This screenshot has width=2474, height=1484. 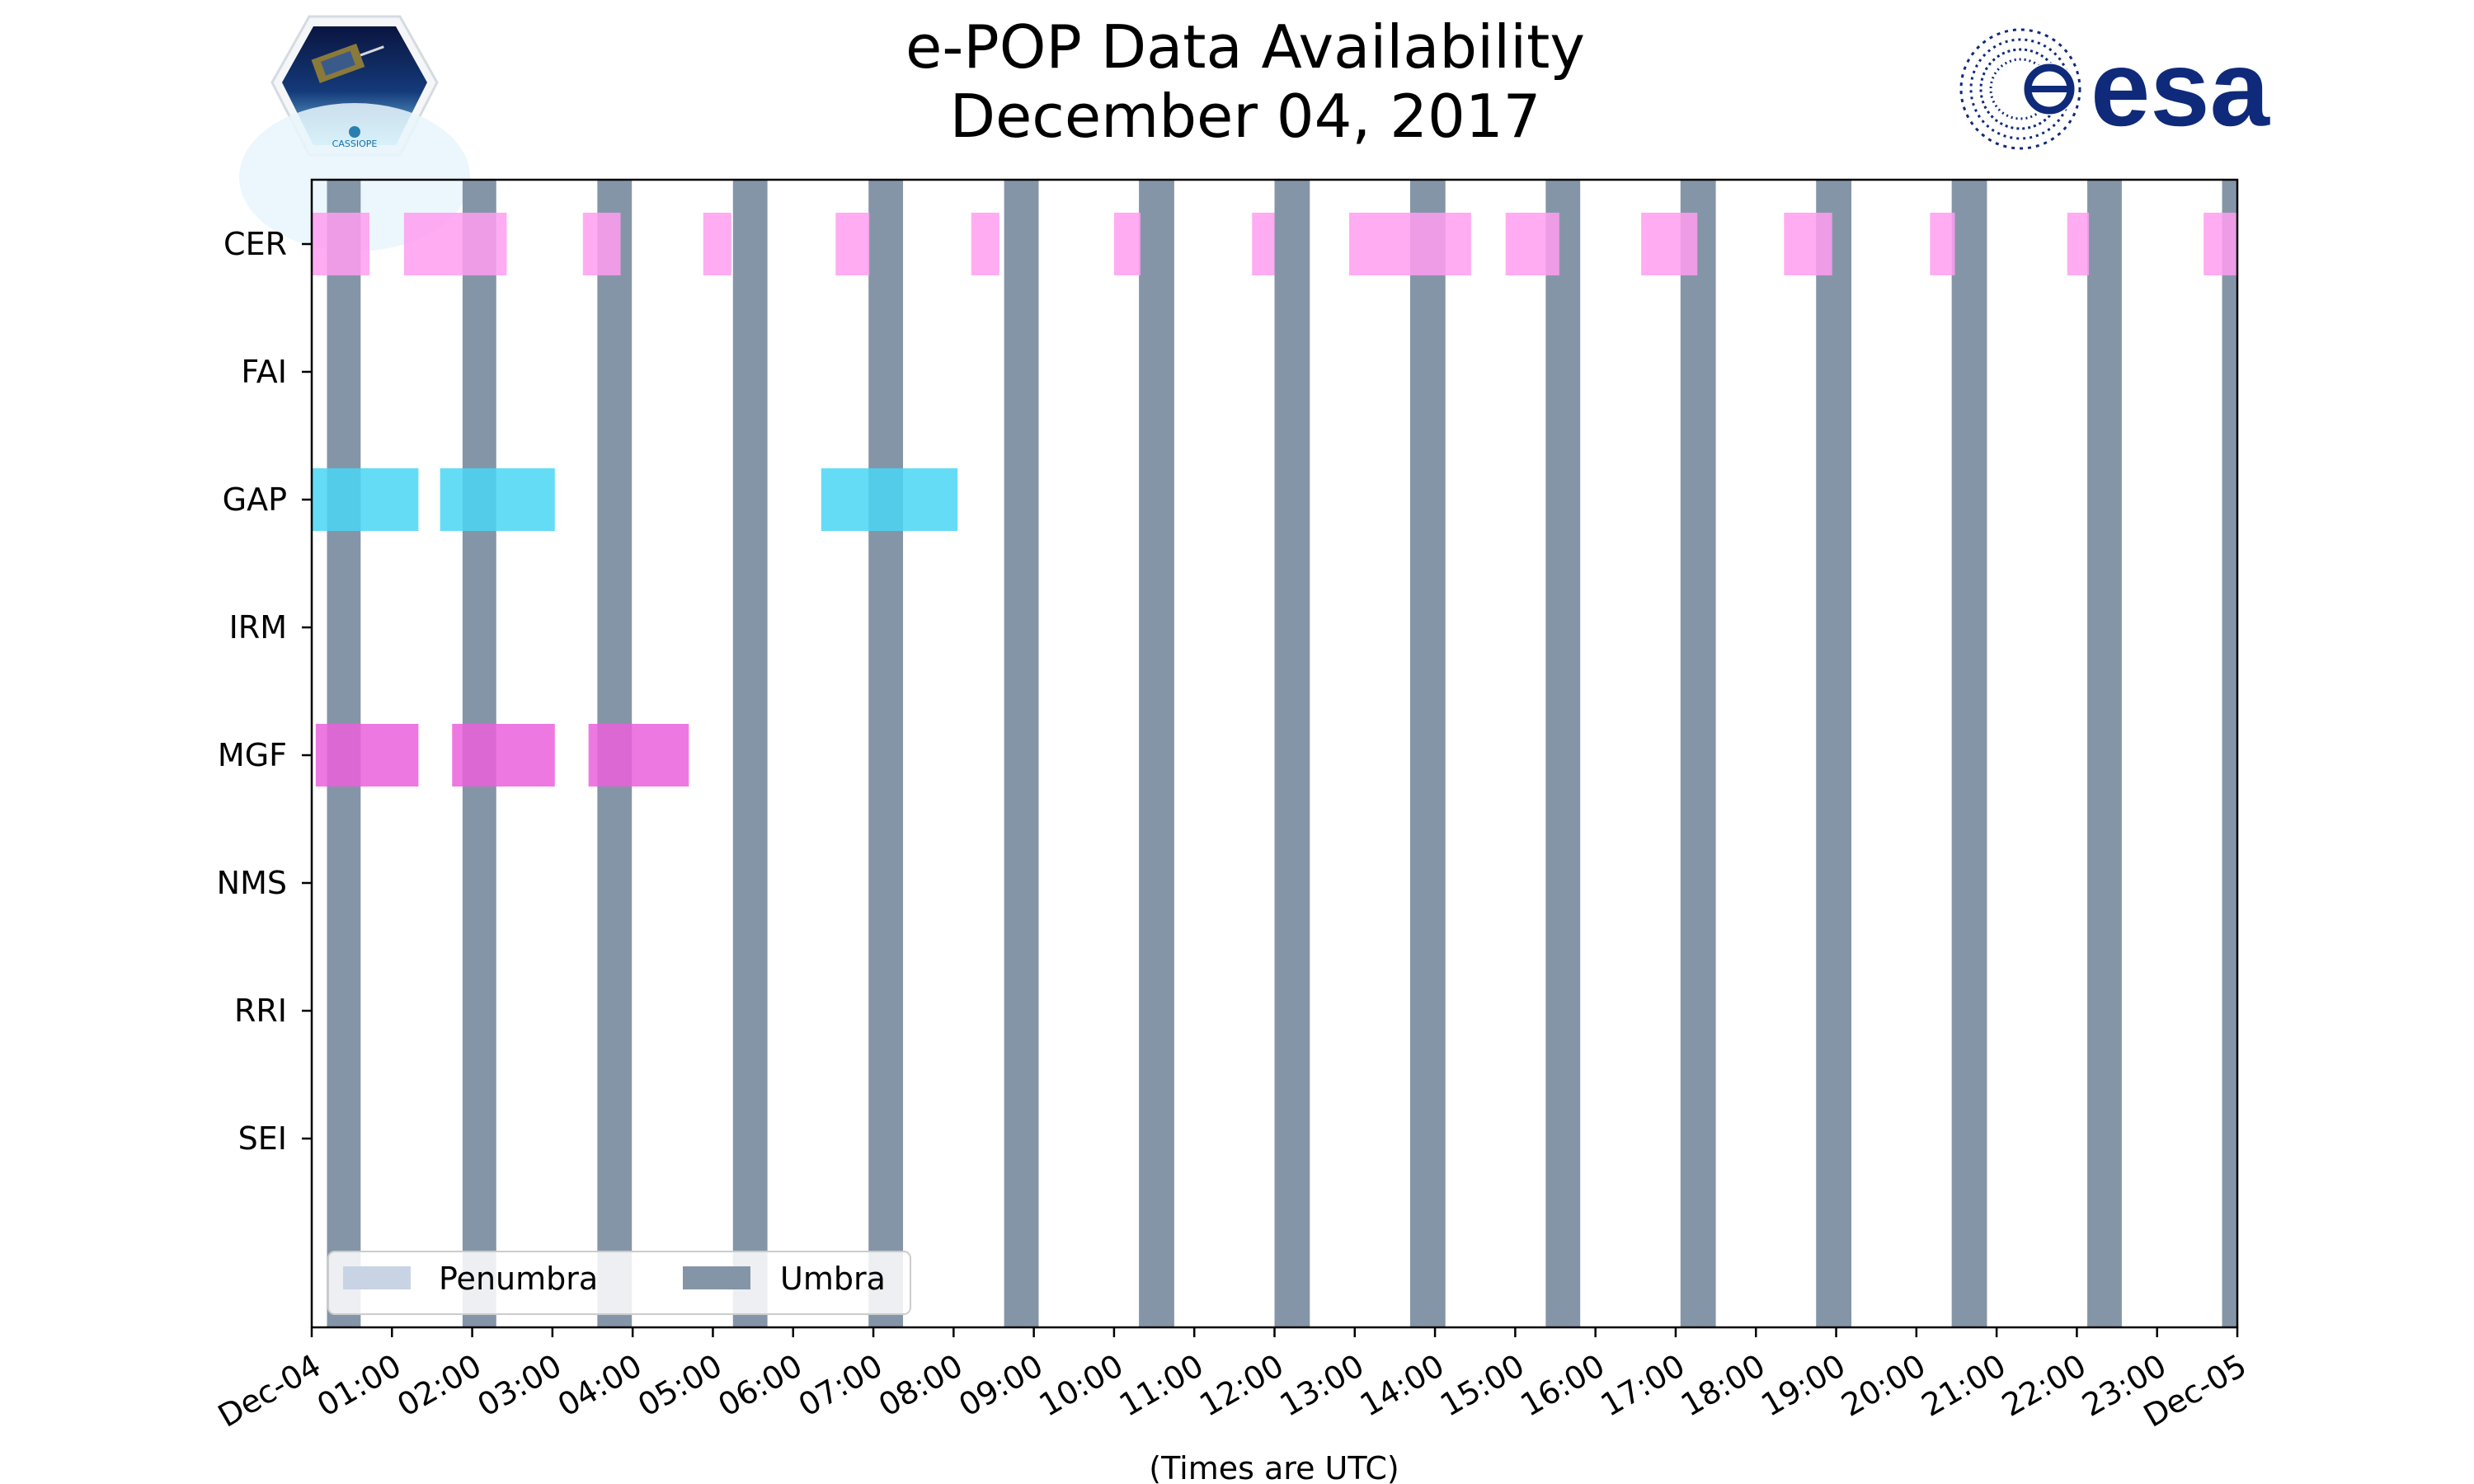 I want to click on legend-umbra-label: Umbra, so click(x=833, y=1279).